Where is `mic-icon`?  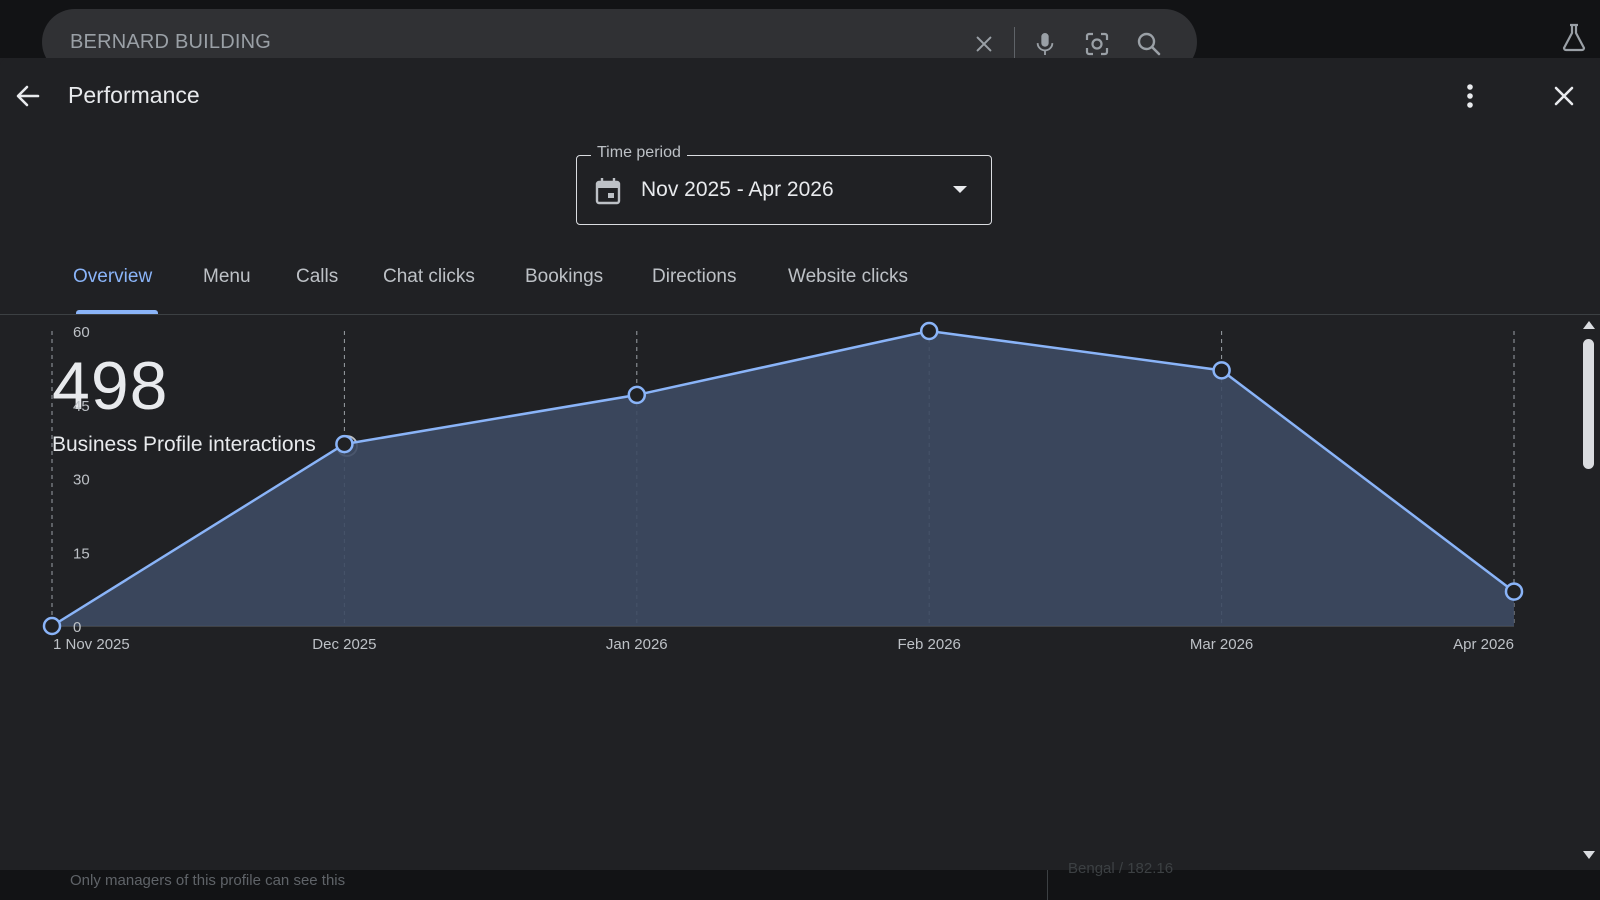 mic-icon is located at coordinates (1045, 44).